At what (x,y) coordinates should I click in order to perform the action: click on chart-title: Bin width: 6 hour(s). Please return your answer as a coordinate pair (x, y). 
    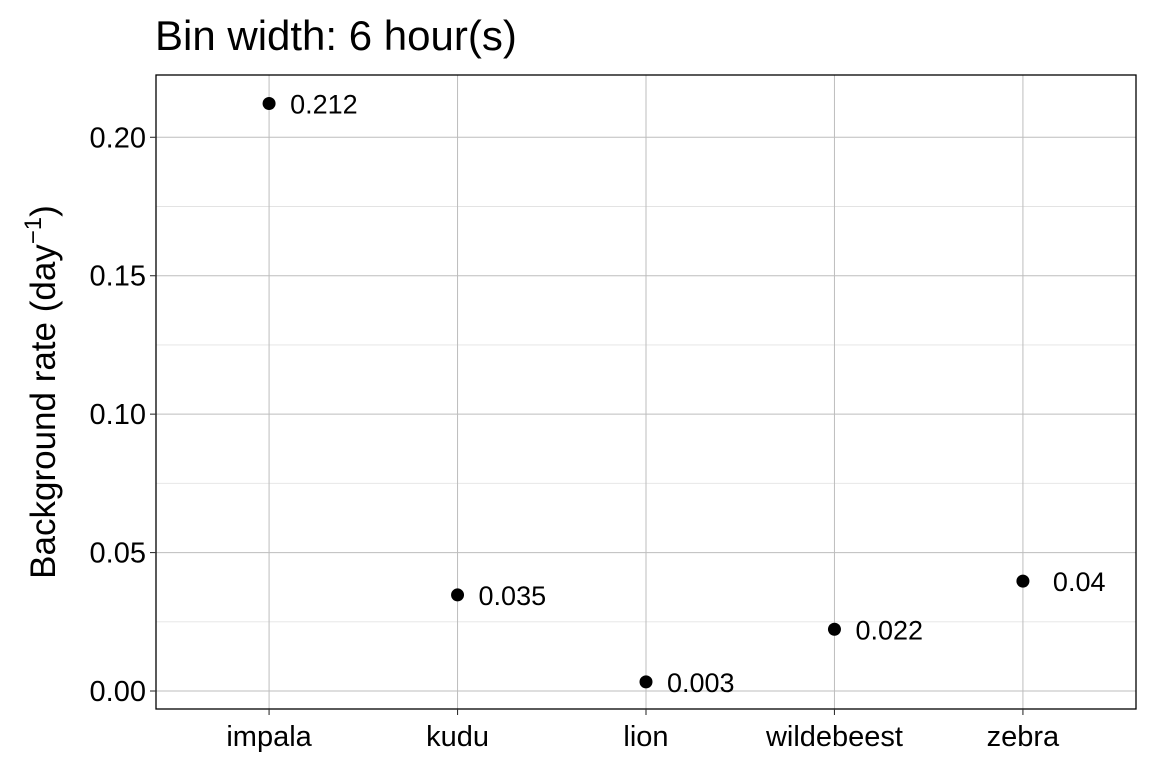
    Looking at the image, I should click on (336, 35).